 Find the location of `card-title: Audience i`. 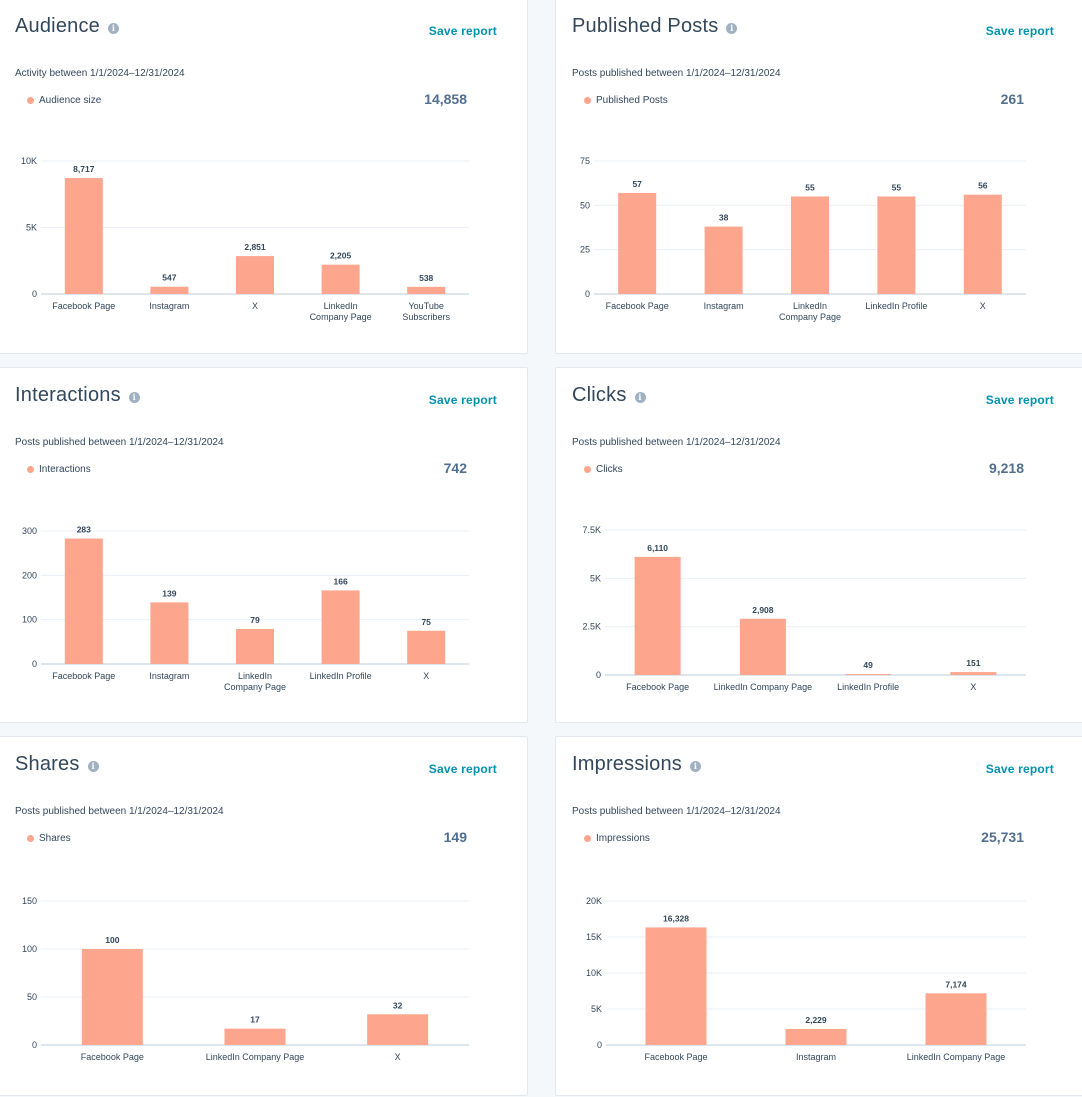

card-title: Audience i is located at coordinates (67, 26).